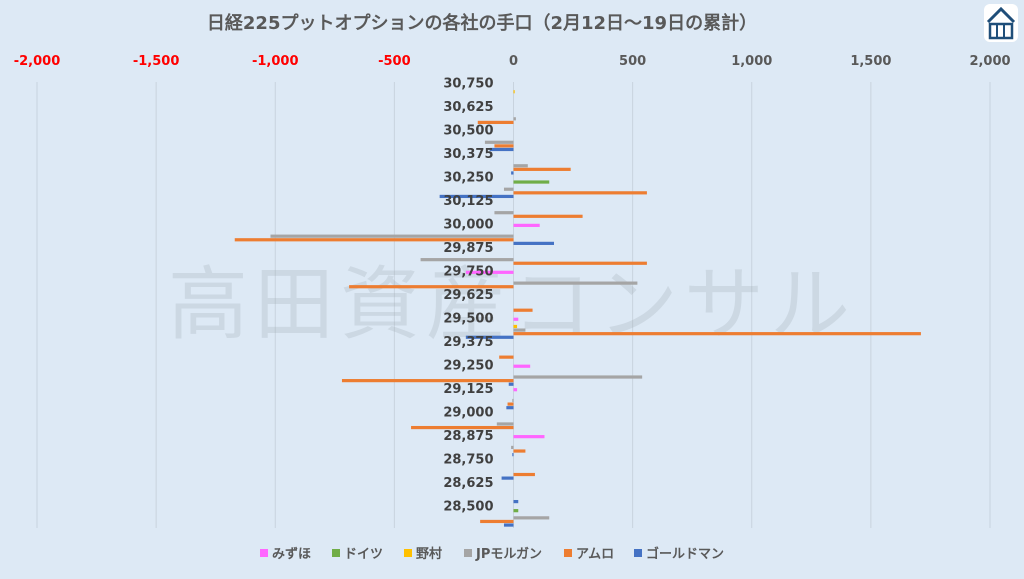 This screenshot has width=1024, height=579. Describe the element at coordinates (468, 389) in the screenshot. I see `y-category-label: 29,125` at that location.